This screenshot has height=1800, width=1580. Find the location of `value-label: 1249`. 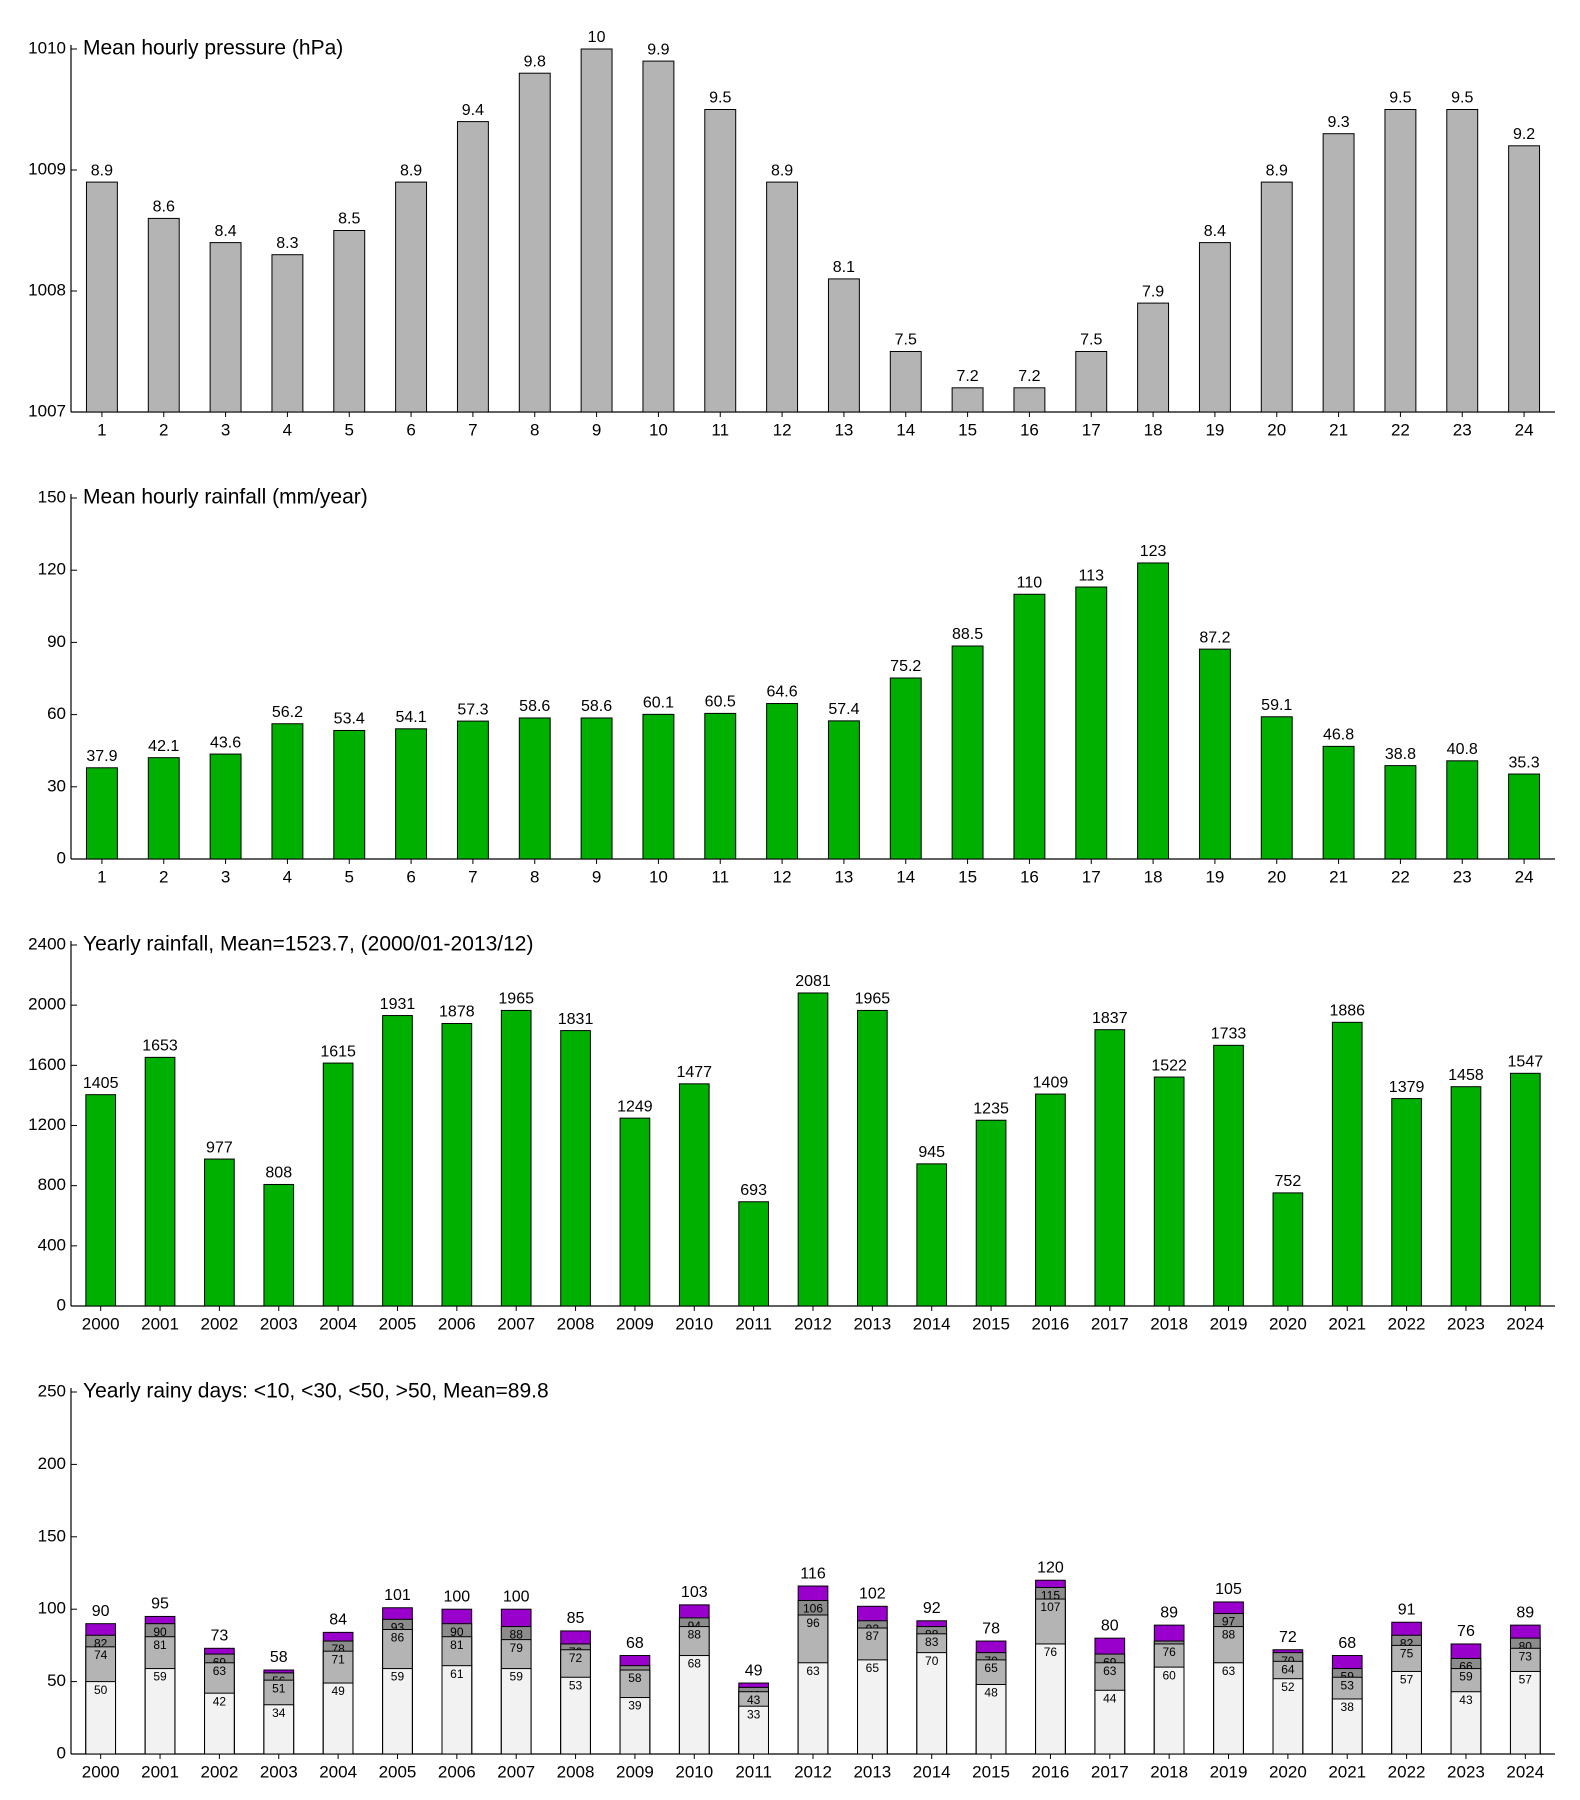

value-label: 1249 is located at coordinates (635, 1106).